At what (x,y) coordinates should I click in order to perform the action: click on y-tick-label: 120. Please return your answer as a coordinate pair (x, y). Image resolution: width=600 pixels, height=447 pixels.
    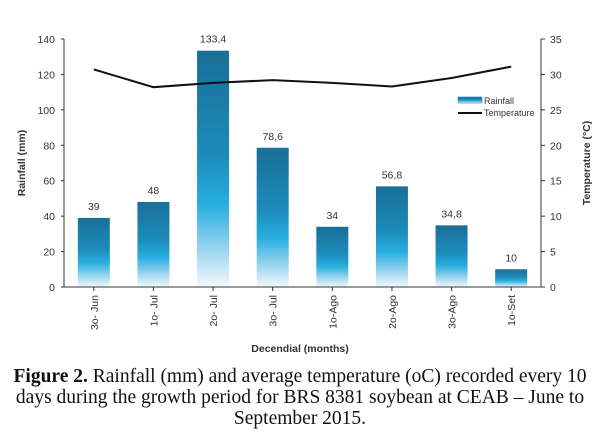
    Looking at the image, I should click on (46, 75).